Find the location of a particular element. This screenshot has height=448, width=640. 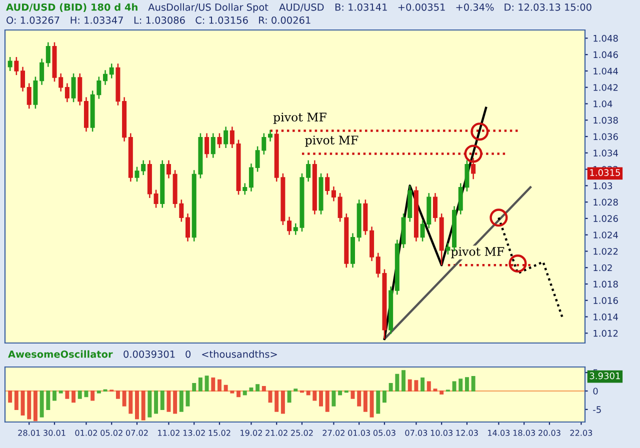

x-tick-label: 19.02 is located at coordinates (251, 433).